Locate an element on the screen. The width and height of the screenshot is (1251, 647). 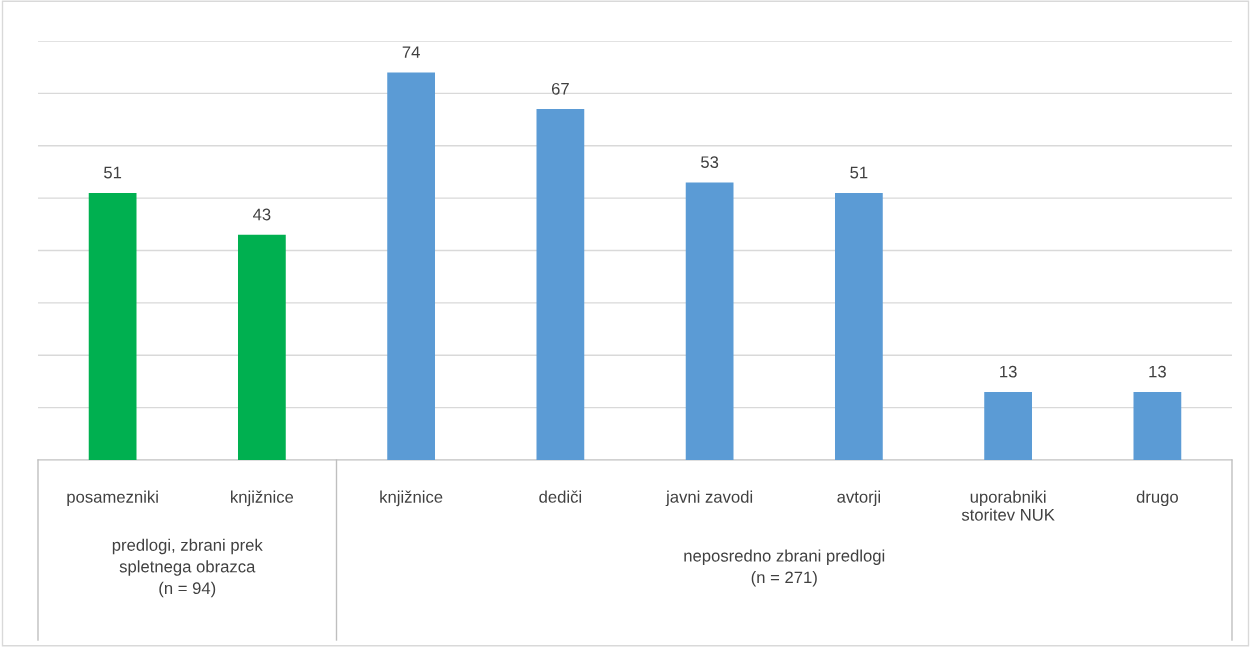
text: predlogi, zbrani prek spletnega obrazca (n = 94) is located at coordinates (187, 568).